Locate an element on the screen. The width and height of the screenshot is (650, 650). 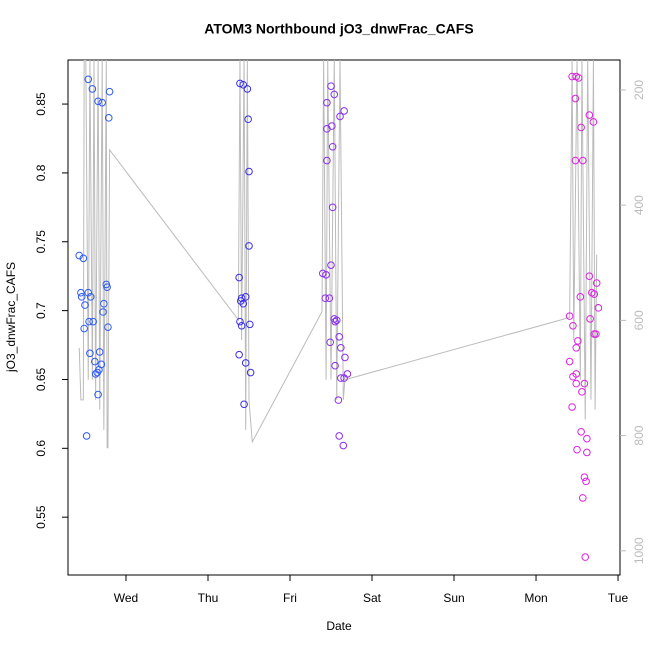
y2-tick-label: 600 is located at coordinates (639, 320).